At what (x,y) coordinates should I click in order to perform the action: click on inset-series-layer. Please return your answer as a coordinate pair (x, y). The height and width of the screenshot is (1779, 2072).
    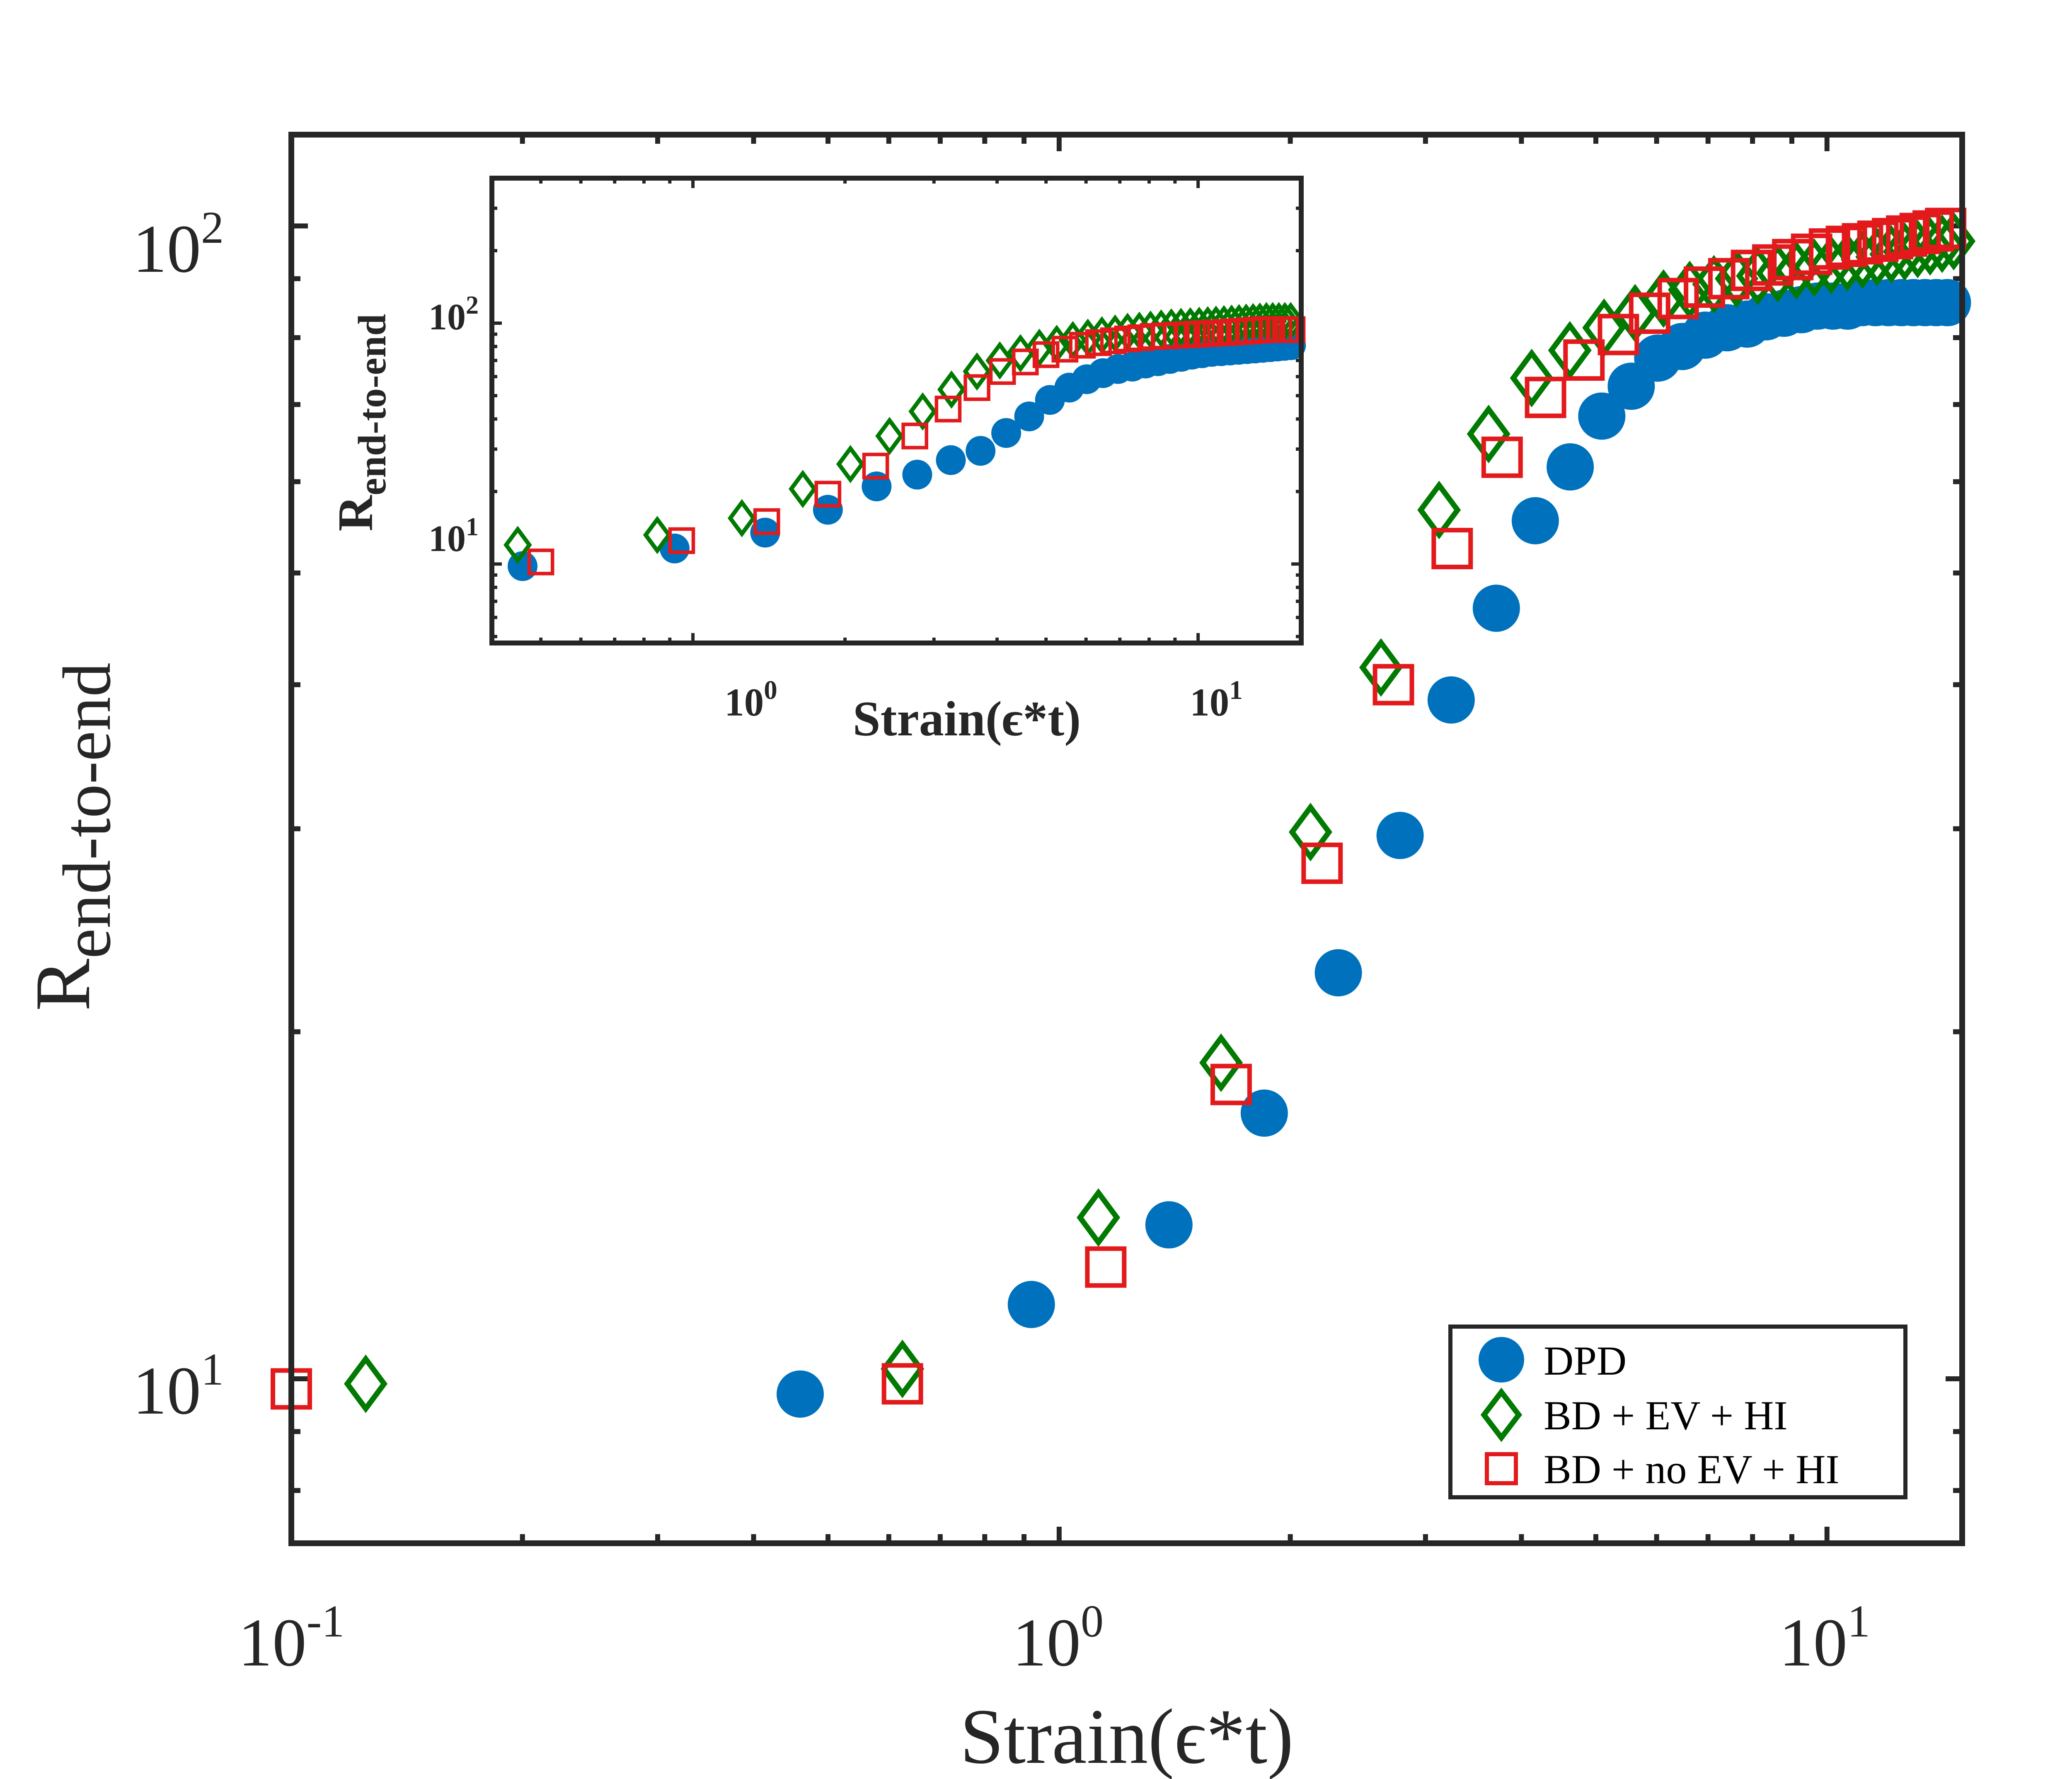
    Looking at the image, I should click on (904, 441).